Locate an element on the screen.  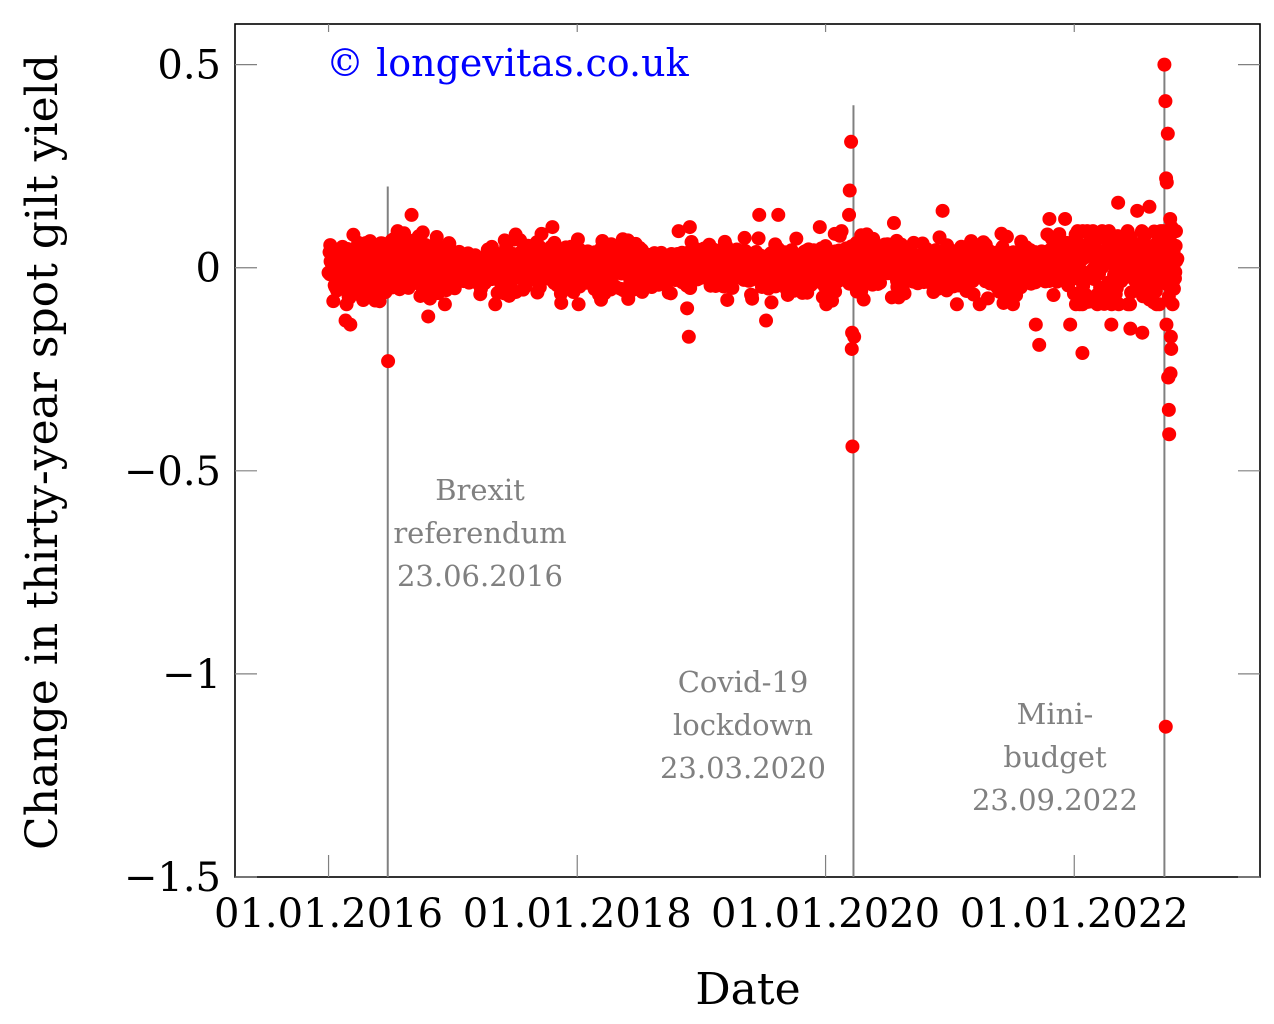
y-axis-title: Change in thirty-year spot gilt yield is located at coordinates (42, 452).